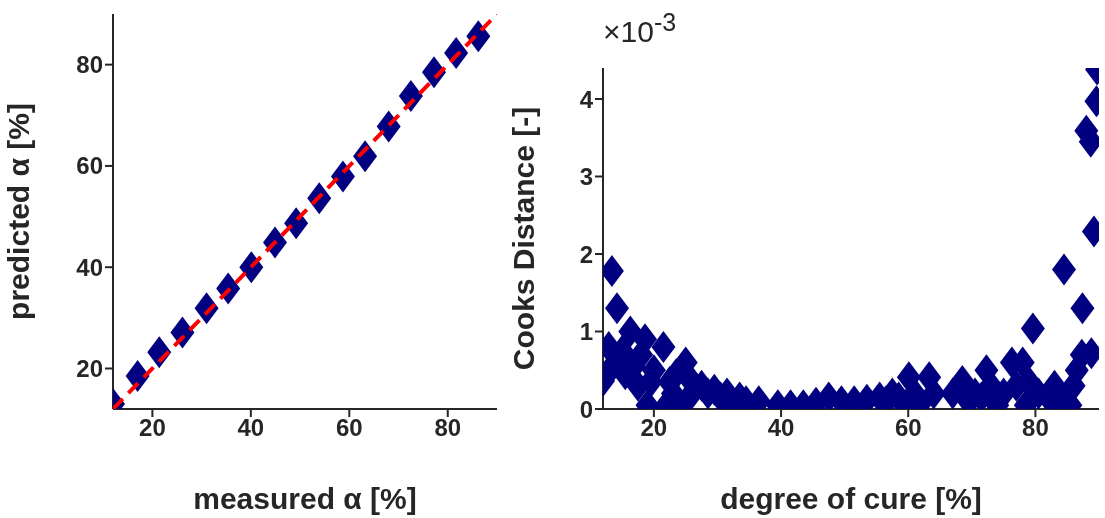 The width and height of the screenshot is (1105, 518). What do you see at coordinates (89, 369) in the screenshot?
I see `y-tick-label: 20` at bounding box center [89, 369].